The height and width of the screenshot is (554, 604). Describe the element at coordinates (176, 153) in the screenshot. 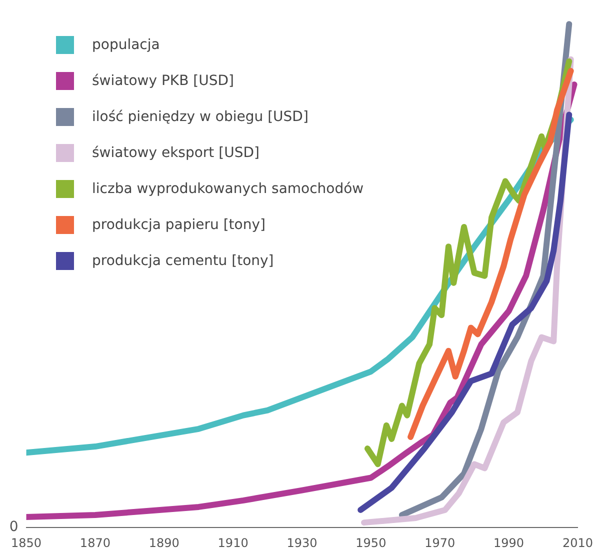

I see `legend-label: światowy eksport [USD]` at that location.